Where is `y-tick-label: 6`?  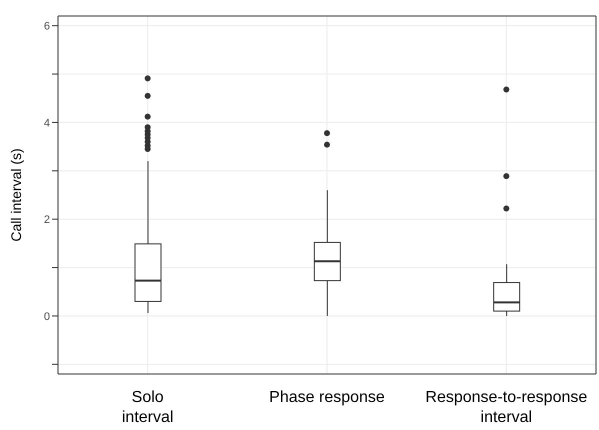
y-tick-label: 6 is located at coordinates (47, 26).